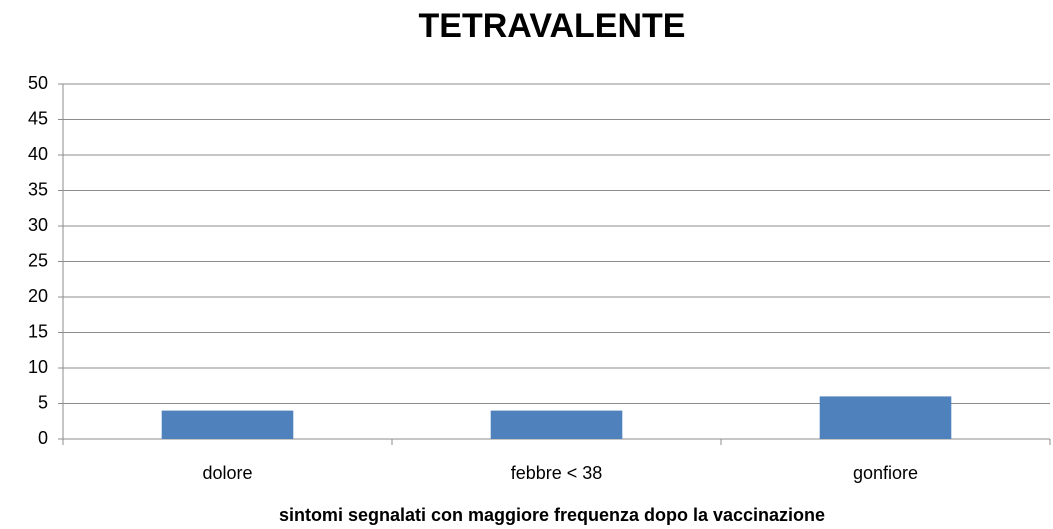 This screenshot has width=1053, height=529. I want to click on y-tick-label: 25, so click(38, 260).